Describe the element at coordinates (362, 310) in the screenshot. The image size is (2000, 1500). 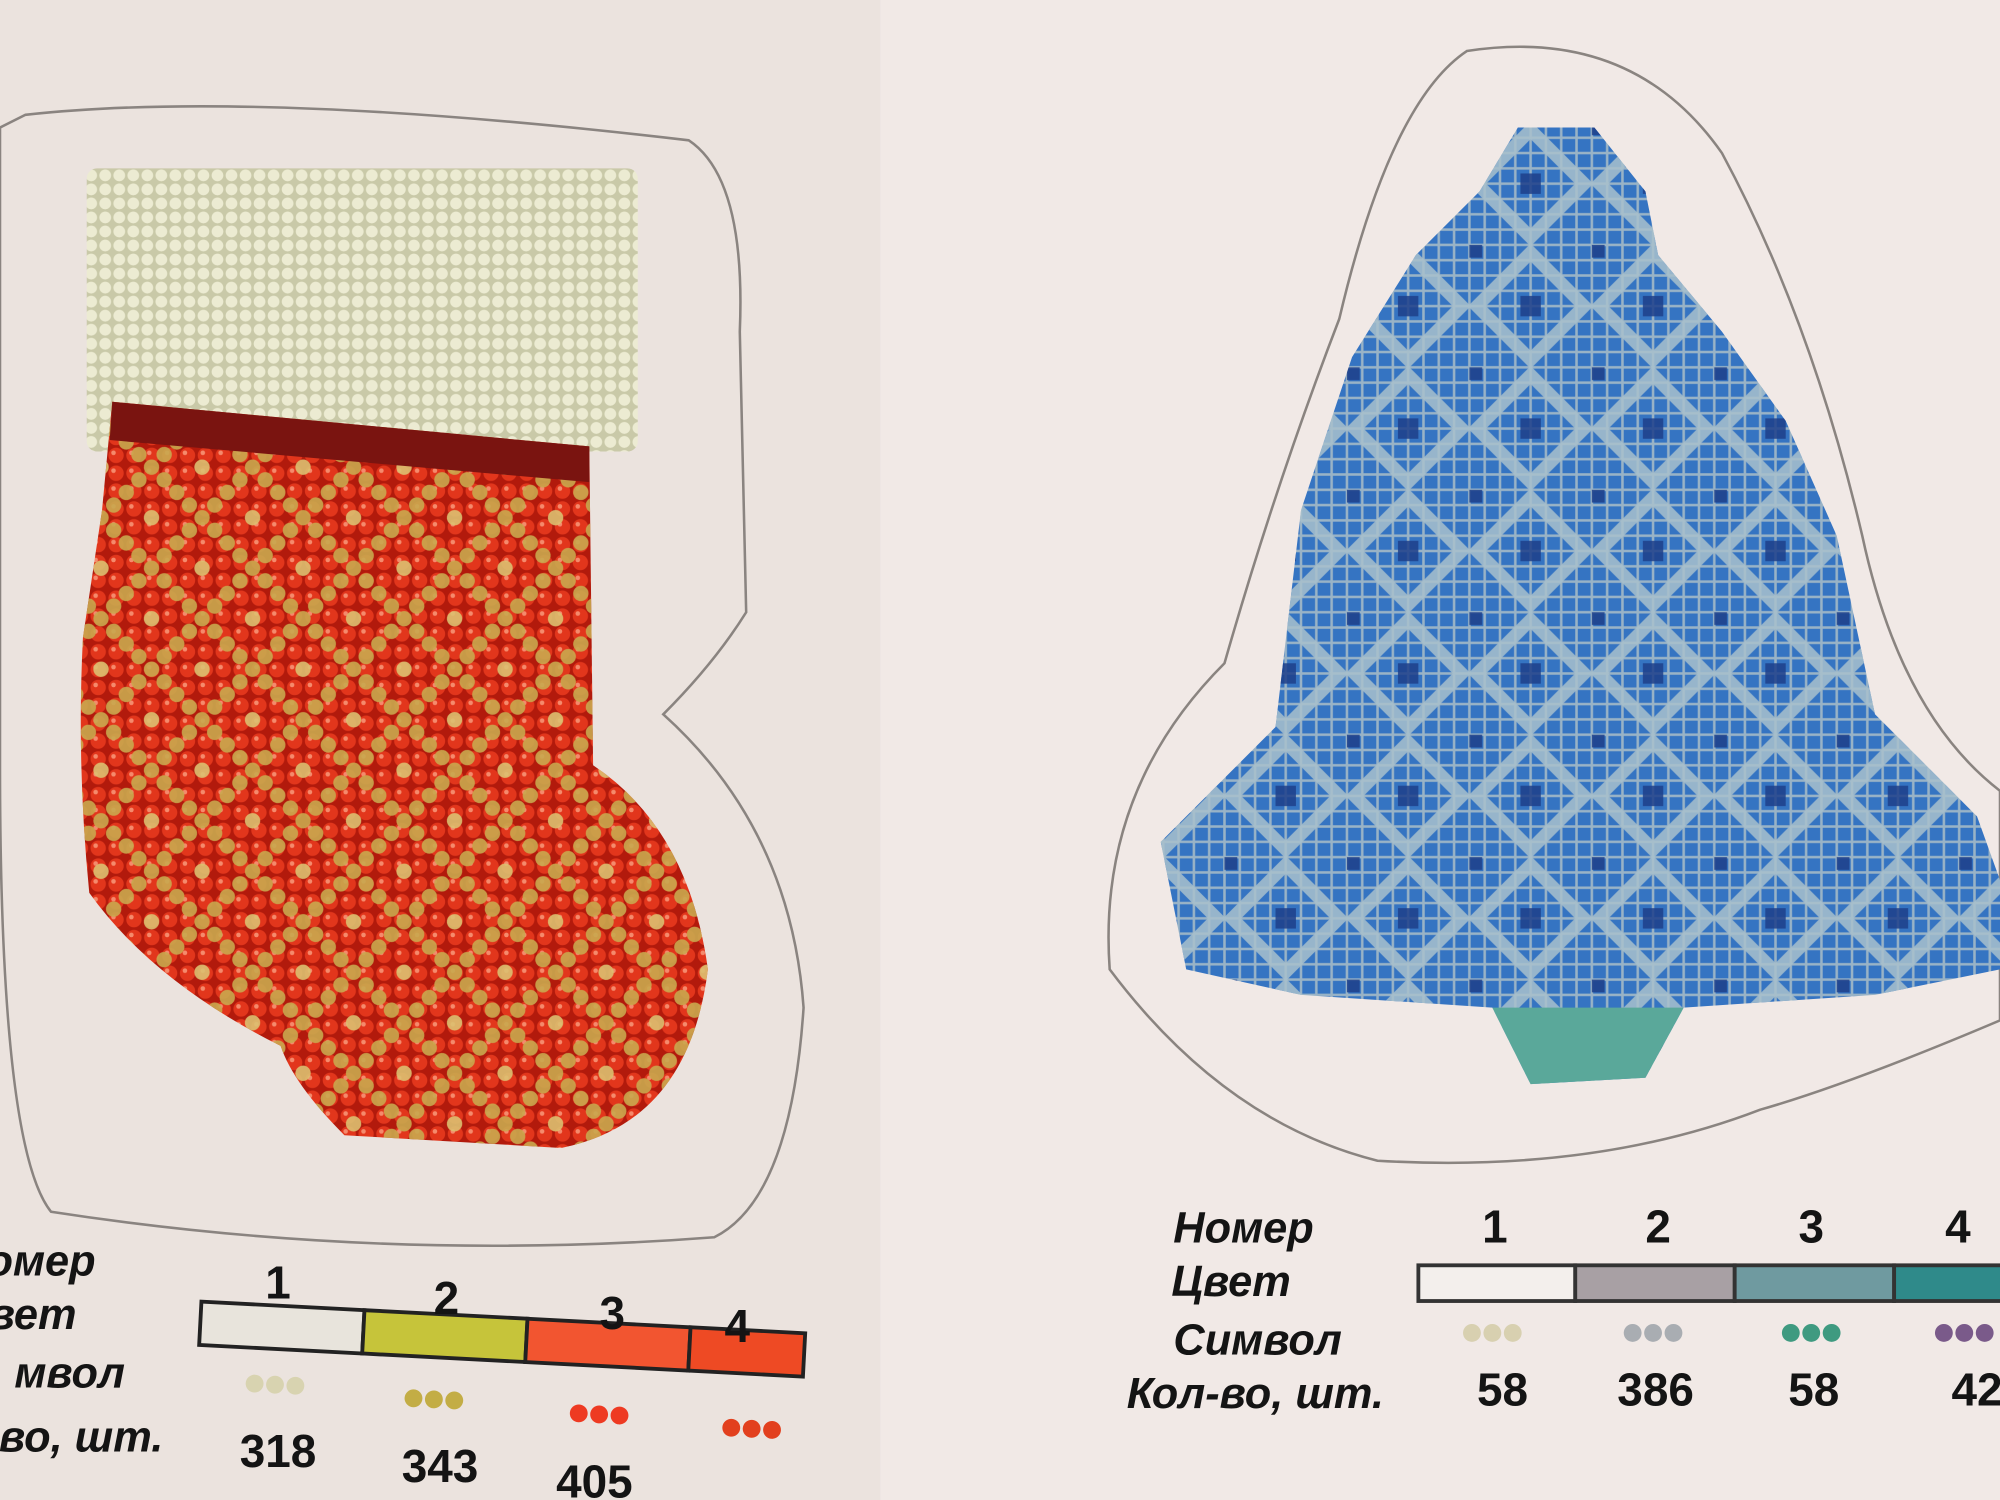
I see `stocking-cuff` at that location.